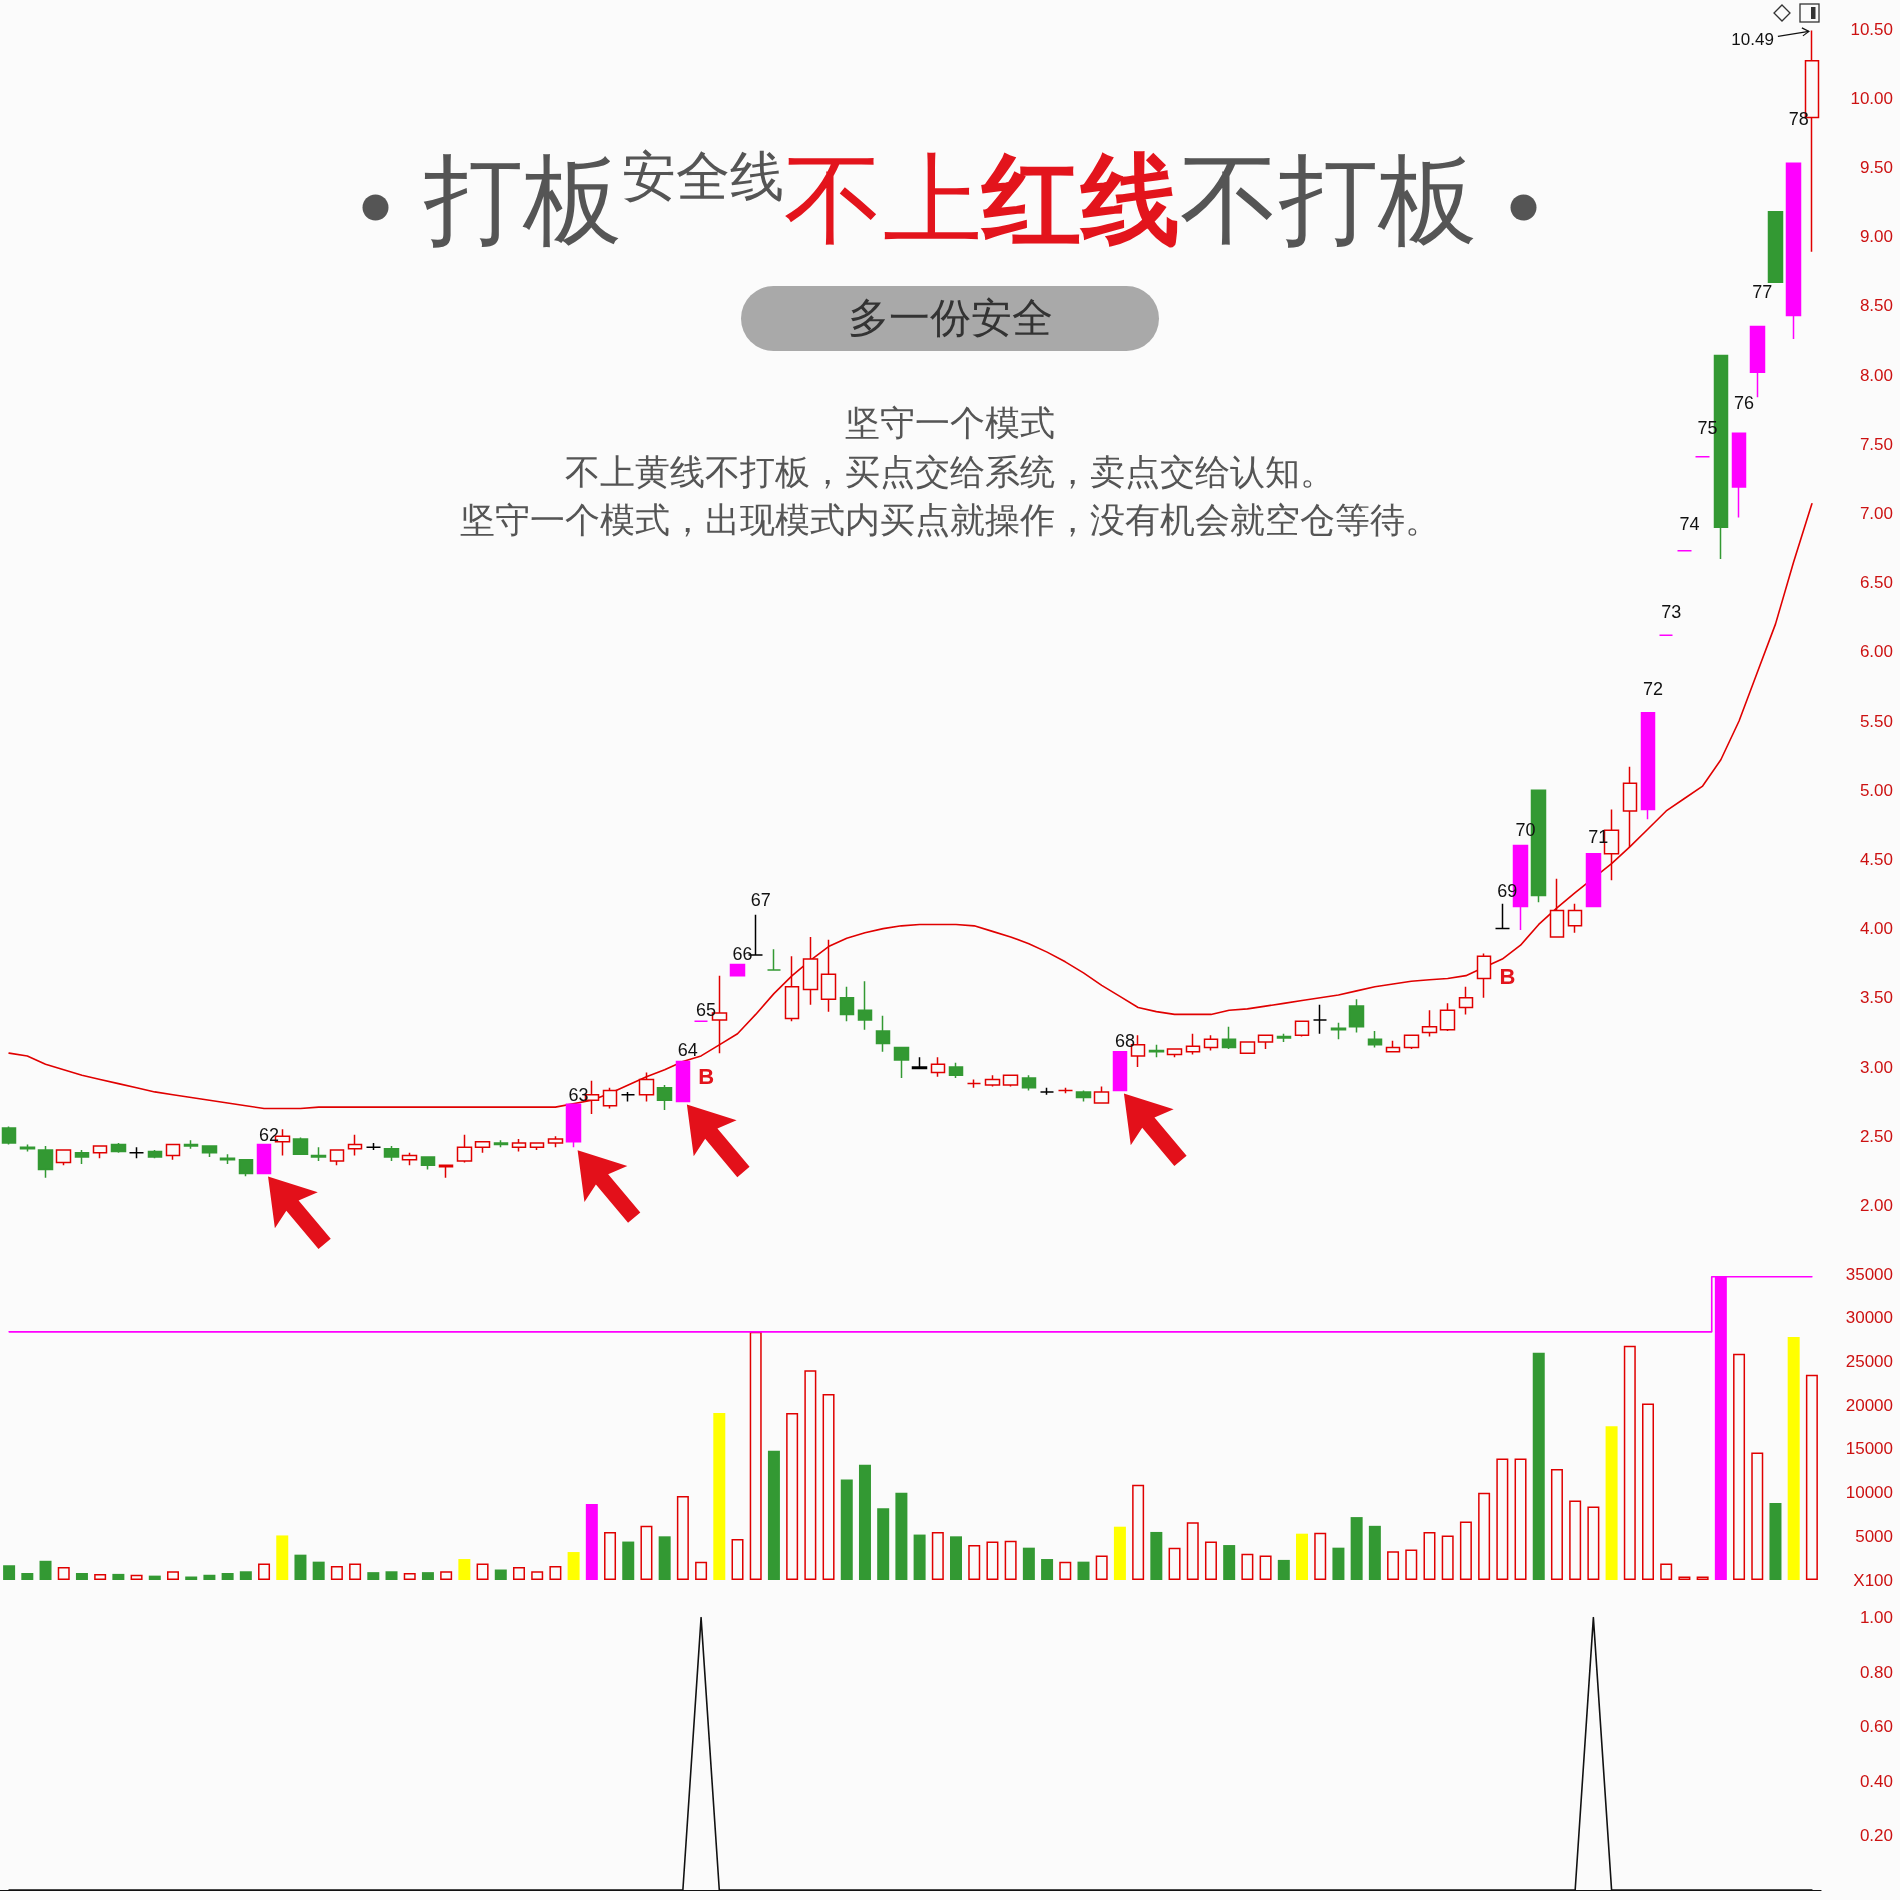  I want to click on y-tick-label: 35000, so click(1869, 1274).